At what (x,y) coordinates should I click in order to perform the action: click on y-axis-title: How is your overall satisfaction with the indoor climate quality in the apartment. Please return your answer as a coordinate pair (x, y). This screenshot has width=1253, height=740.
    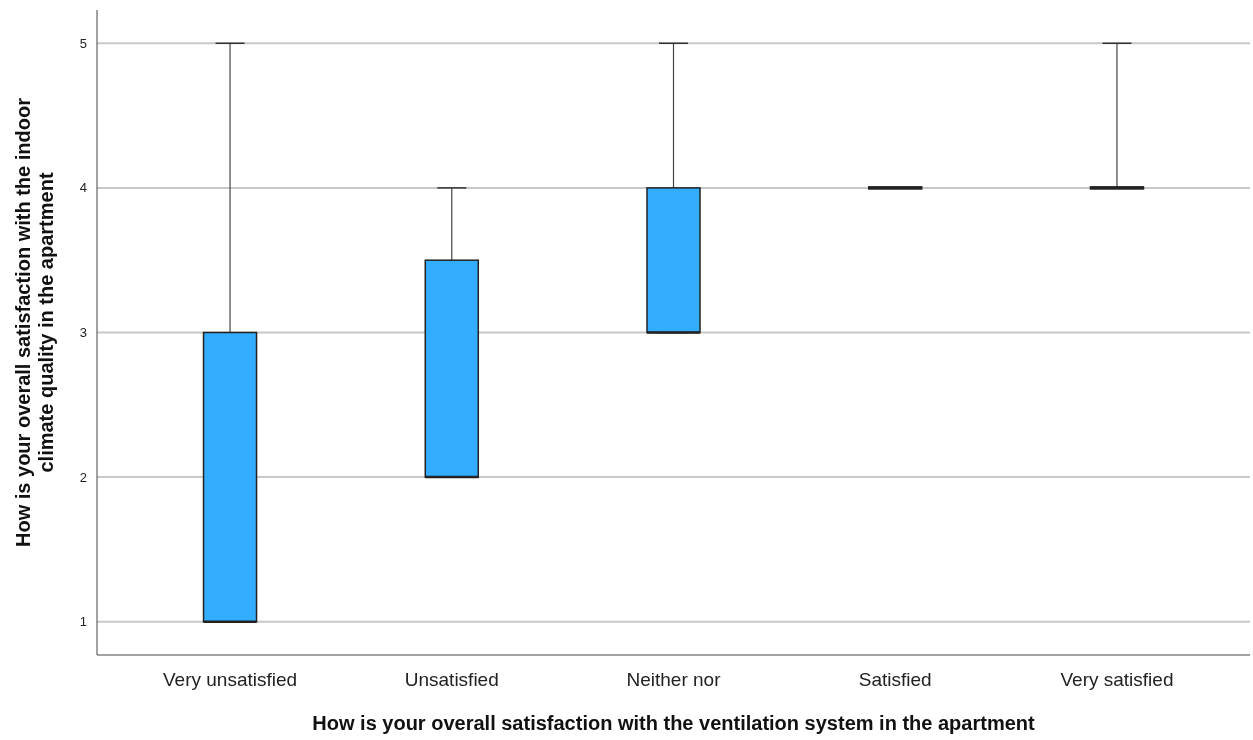
    Looking at the image, I should click on (34, 322).